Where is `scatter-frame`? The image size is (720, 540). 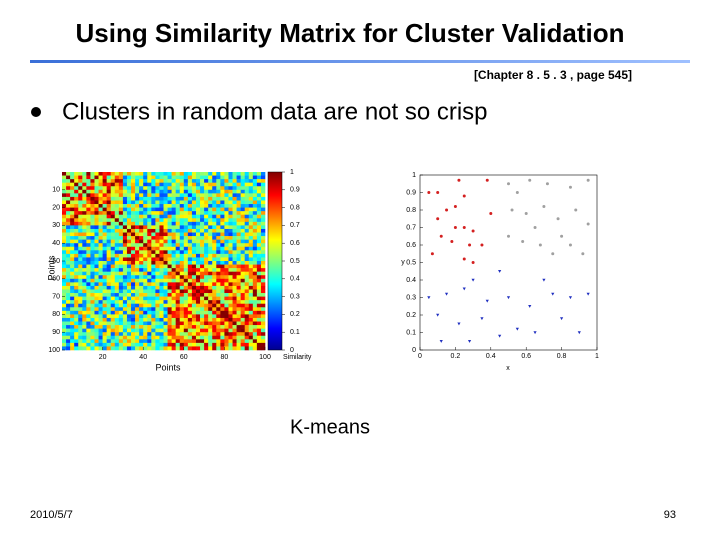
scatter-frame is located at coordinates (508, 262).